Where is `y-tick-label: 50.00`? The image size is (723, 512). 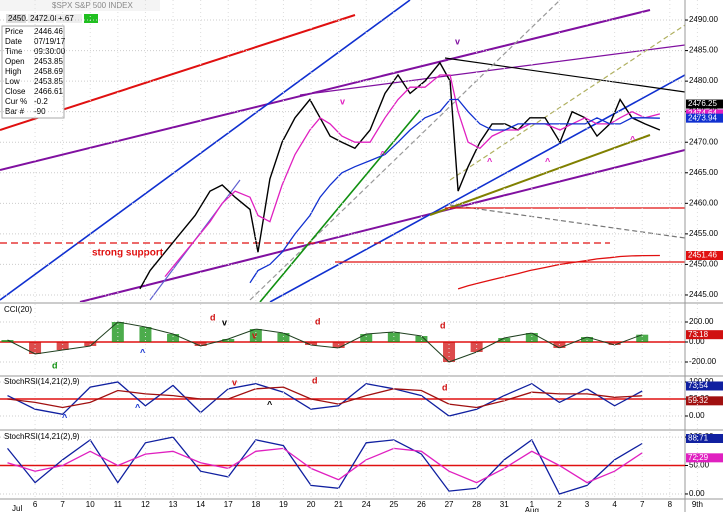
y-tick-label: 50.00 is located at coordinates (699, 465).